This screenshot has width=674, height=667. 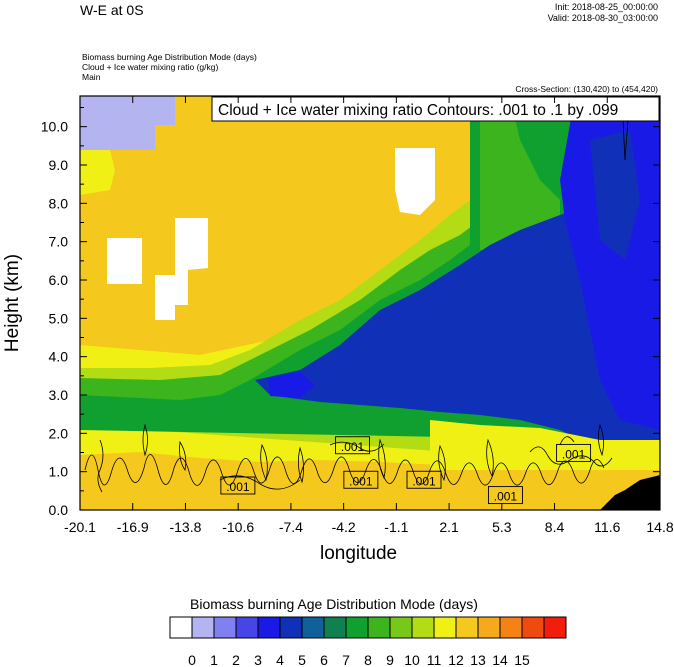 I want to click on x-tick-label: 14.8, so click(x=659, y=527).